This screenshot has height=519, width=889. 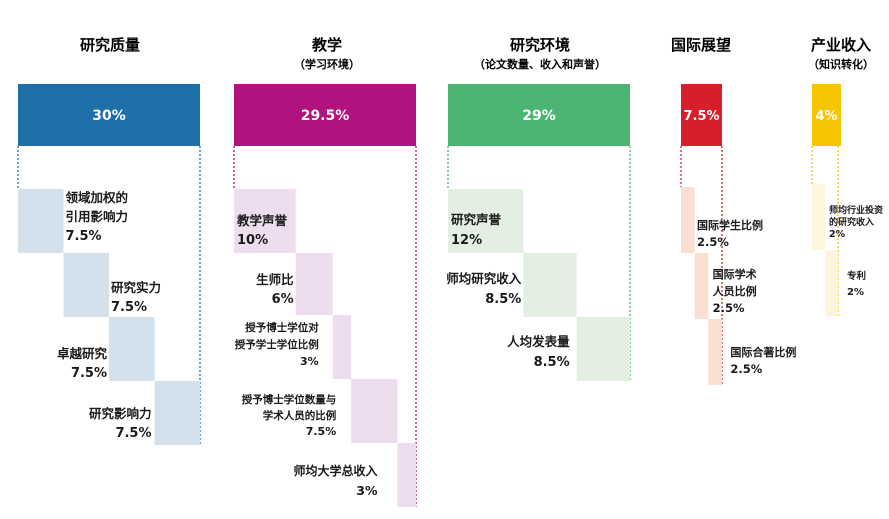 I want to click on pillar-subtitle: （学习环境）, so click(x=327, y=64).